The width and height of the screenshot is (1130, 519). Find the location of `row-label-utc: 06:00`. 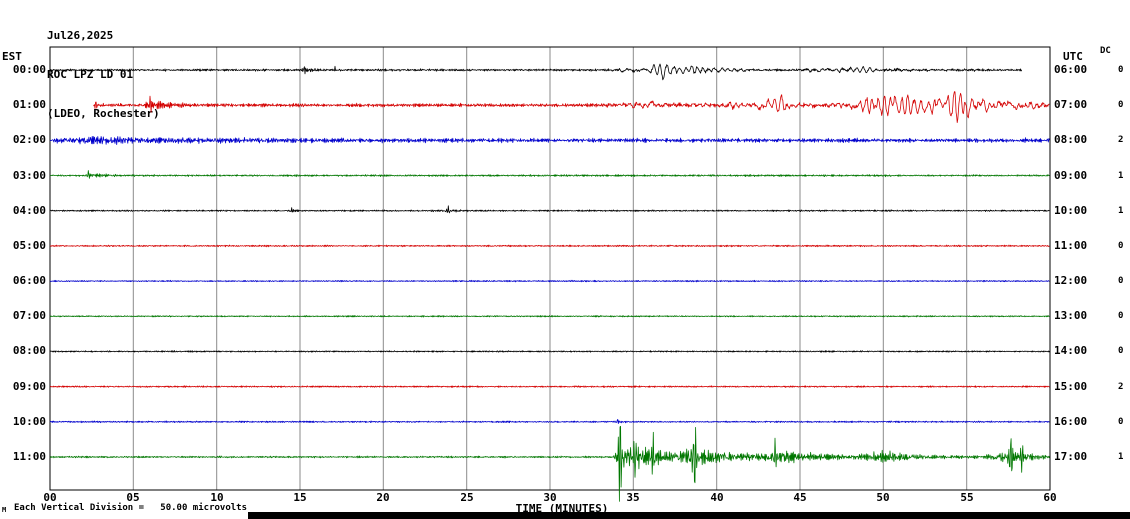

row-label-utc: 06:00 is located at coordinates (1071, 69).